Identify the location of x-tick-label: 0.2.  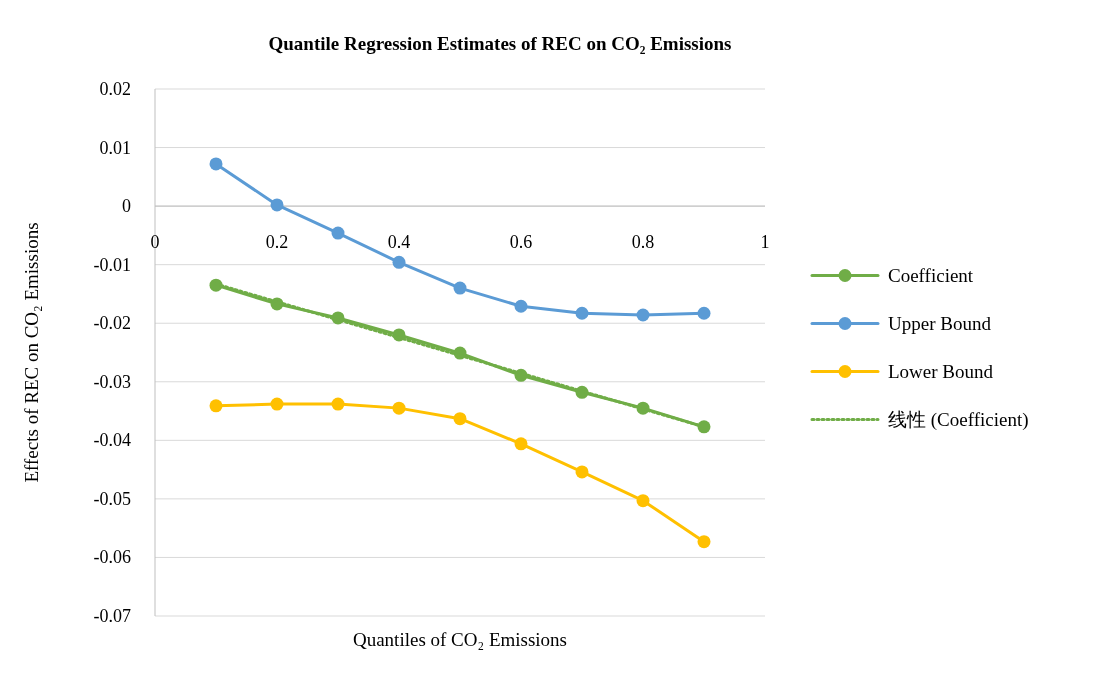
(277, 242).